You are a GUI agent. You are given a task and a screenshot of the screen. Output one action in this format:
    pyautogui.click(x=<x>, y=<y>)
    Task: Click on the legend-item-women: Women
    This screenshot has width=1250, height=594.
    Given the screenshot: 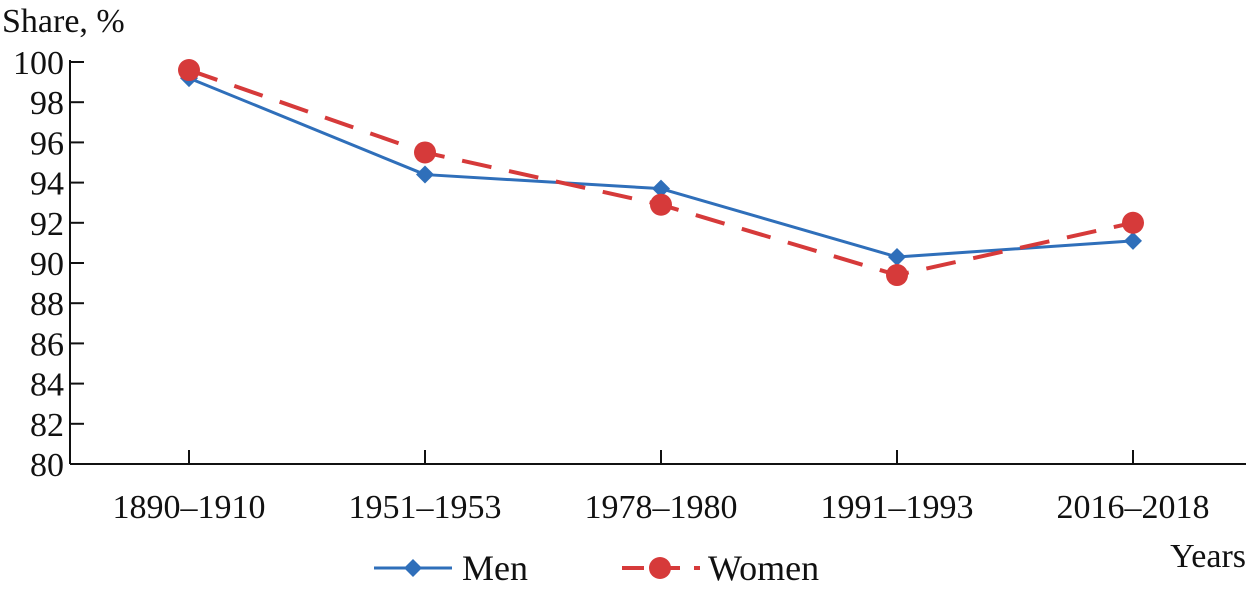 What is the action you would take?
    pyautogui.click(x=720, y=568)
    